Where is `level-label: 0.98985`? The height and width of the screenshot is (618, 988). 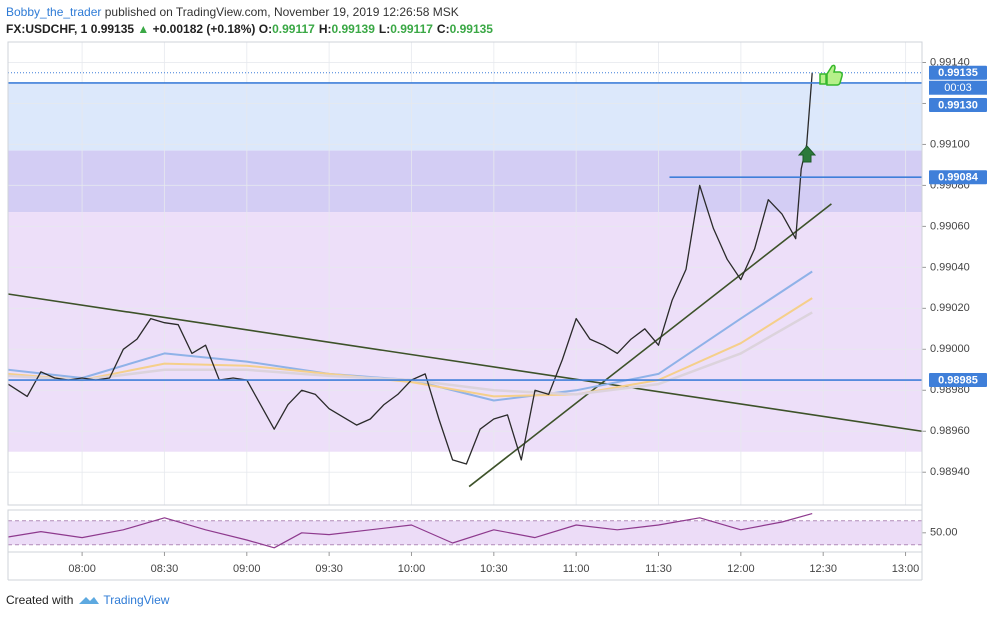
level-label: 0.98985 is located at coordinates (958, 380).